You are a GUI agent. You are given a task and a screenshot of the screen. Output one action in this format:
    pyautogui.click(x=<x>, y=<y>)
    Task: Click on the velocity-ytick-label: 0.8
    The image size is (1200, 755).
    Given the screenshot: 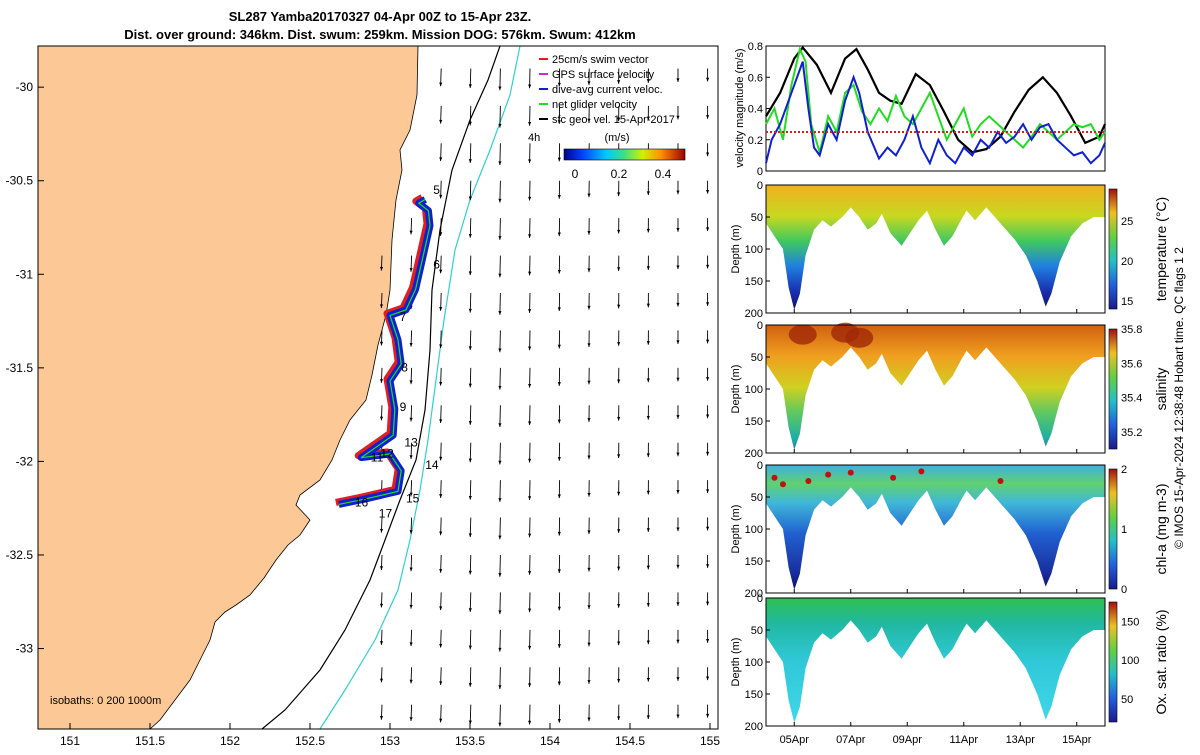 What is the action you would take?
    pyautogui.click(x=755, y=47)
    